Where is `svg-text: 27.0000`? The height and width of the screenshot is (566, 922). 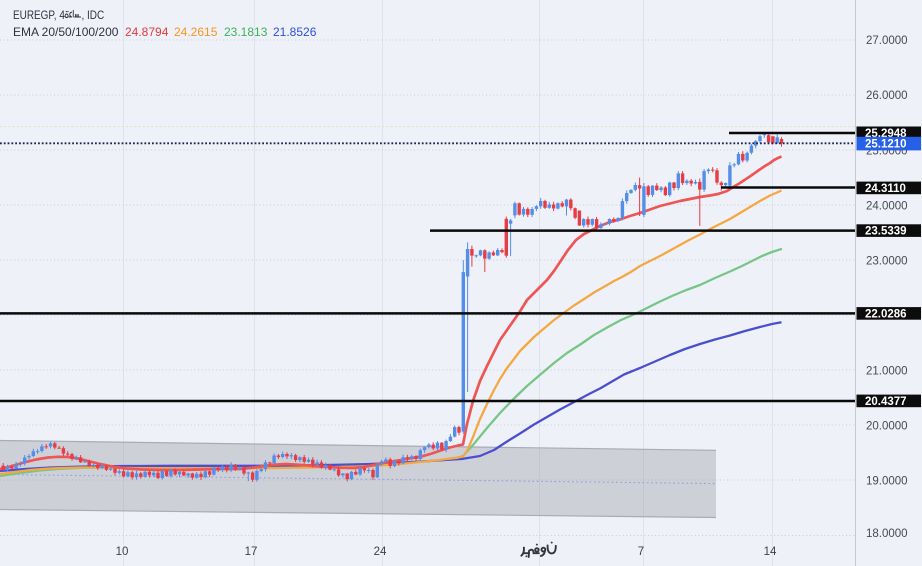 svg-text: 27.0000 is located at coordinates (887, 41).